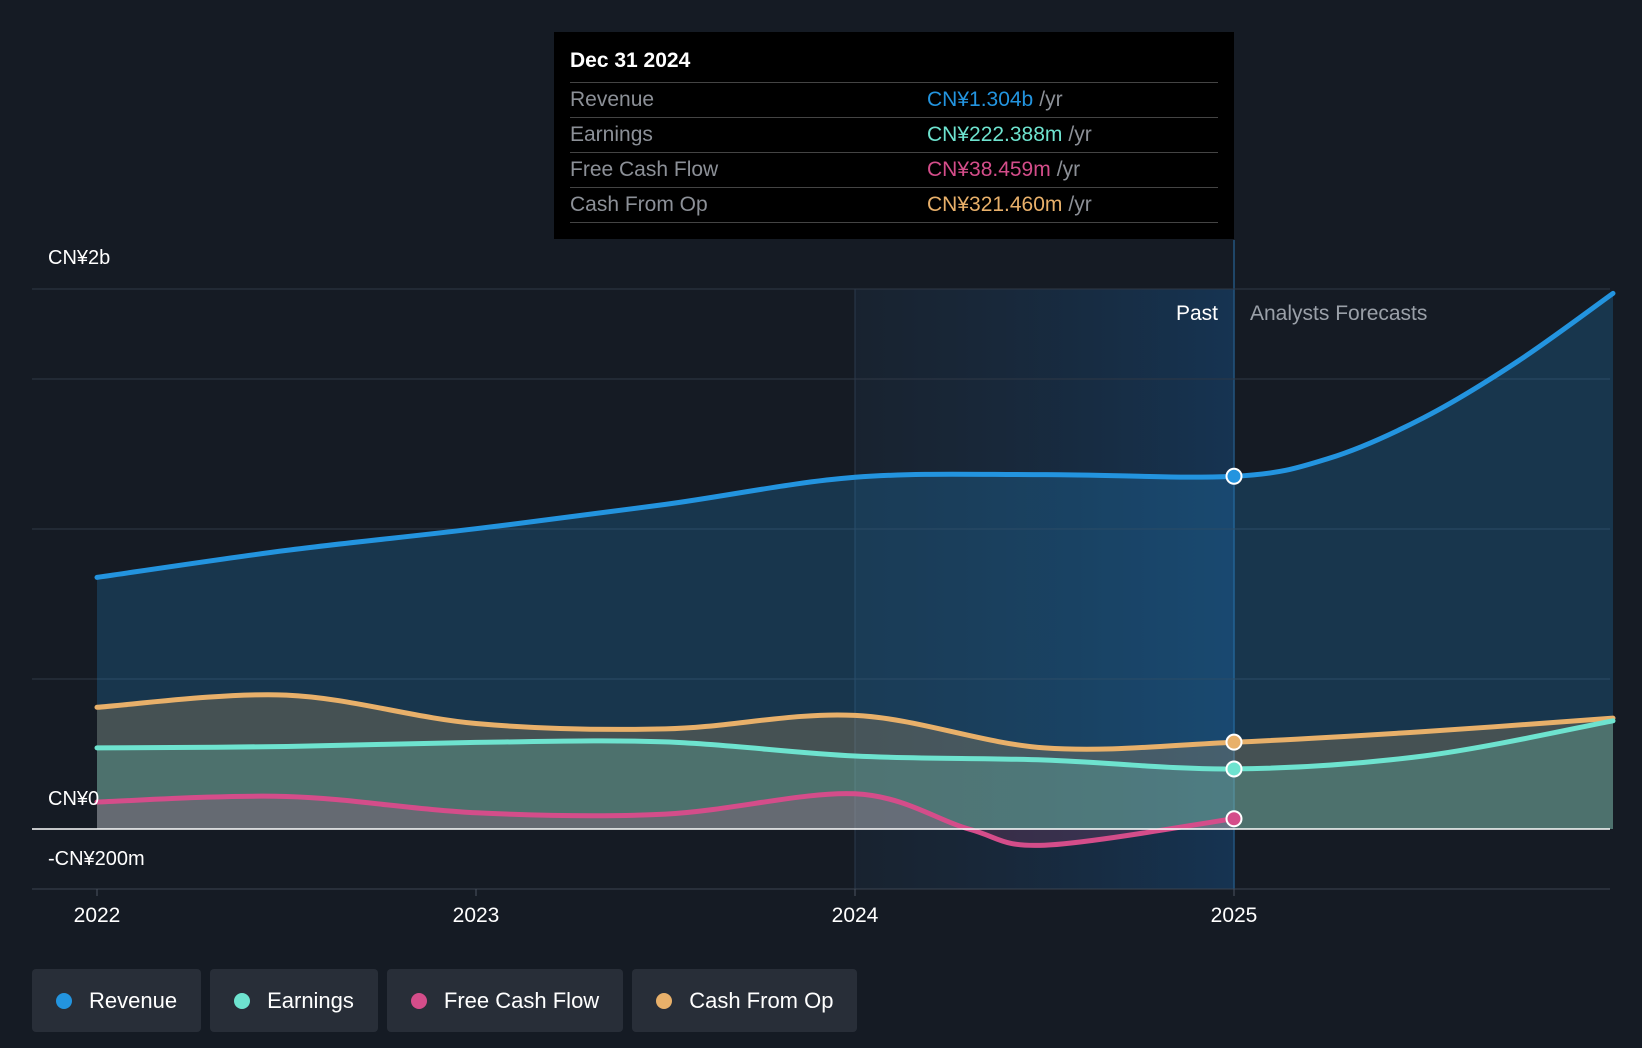 The width and height of the screenshot is (1642, 1048). Describe the element at coordinates (980, 99) in the screenshot. I see `tooltip-value: CN¥1.304b` at that location.